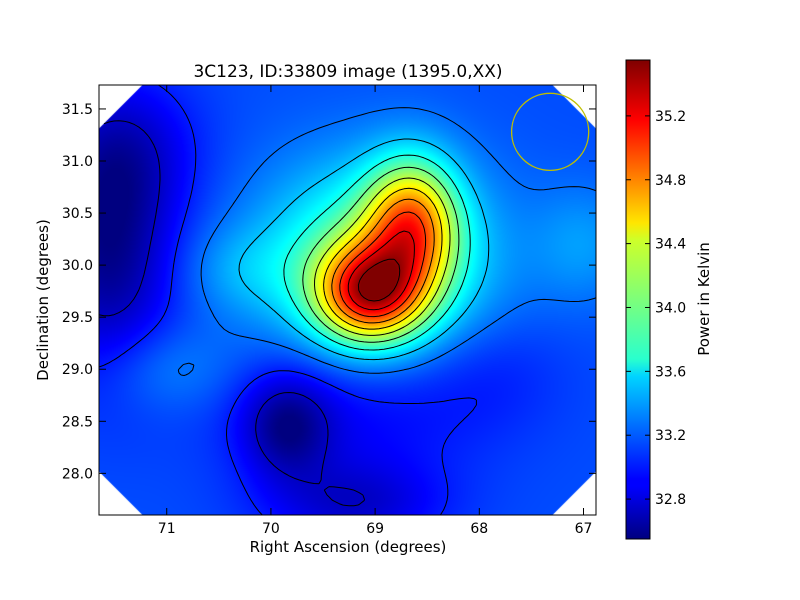 The width and height of the screenshot is (800, 600). Describe the element at coordinates (670, 181) in the screenshot. I see `colorbar-tick-label: 34.8` at that location.